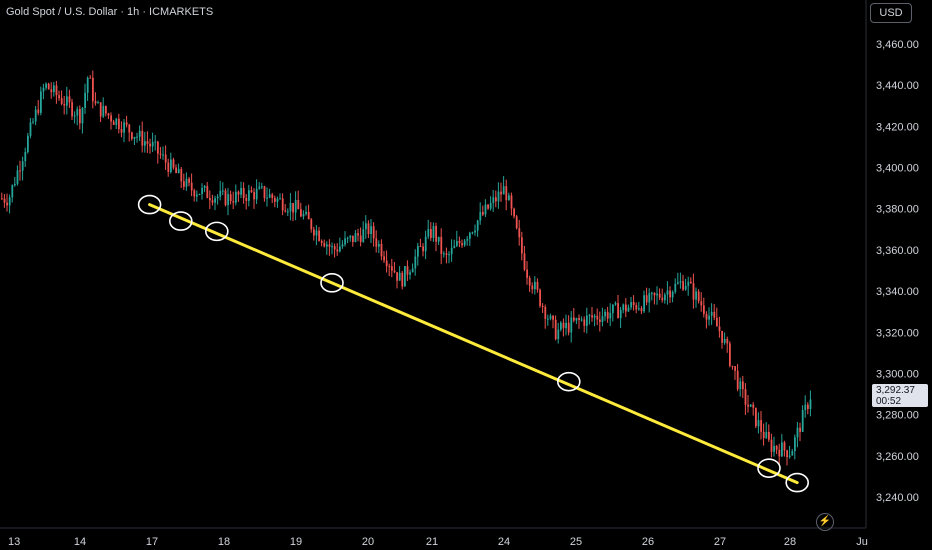  I want to click on price-tick-label: 3,320.00, so click(897, 333).